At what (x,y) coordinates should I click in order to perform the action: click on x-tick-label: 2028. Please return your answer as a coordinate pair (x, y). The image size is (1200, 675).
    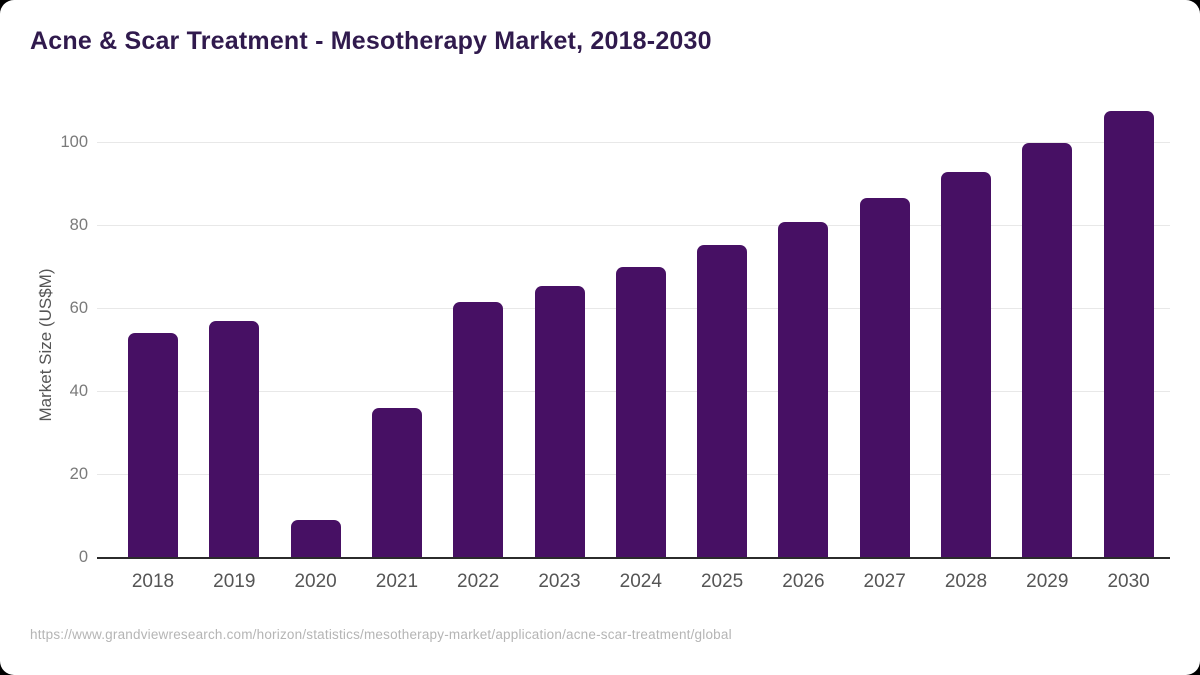
    Looking at the image, I should click on (966, 581).